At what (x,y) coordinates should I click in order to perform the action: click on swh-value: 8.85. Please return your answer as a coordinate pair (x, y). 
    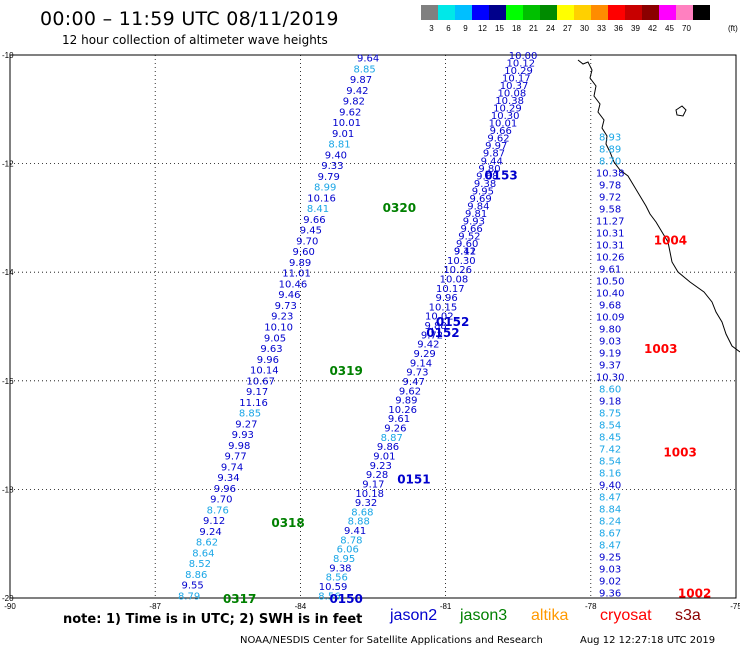
    Looking at the image, I should click on (364, 69).